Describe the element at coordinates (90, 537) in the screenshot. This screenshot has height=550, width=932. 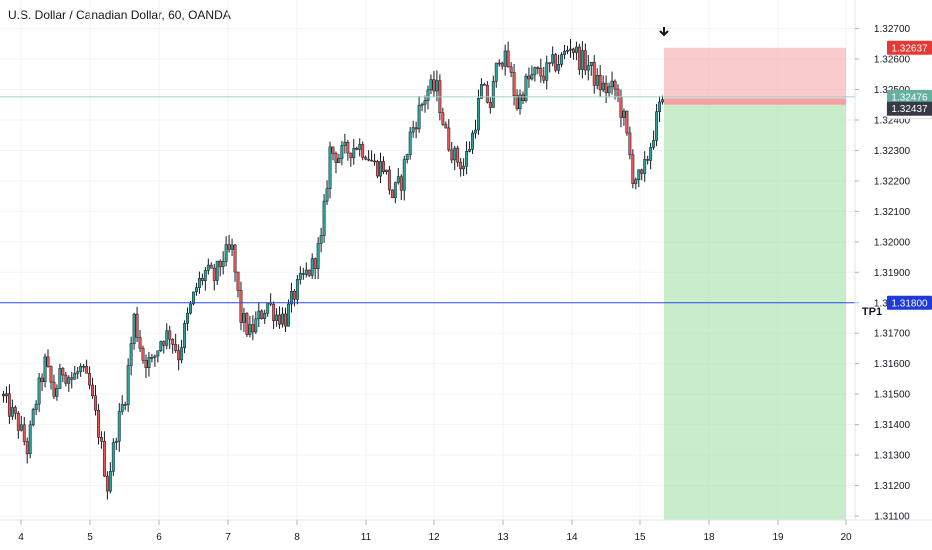
I see `x-tick-label: 5` at that location.